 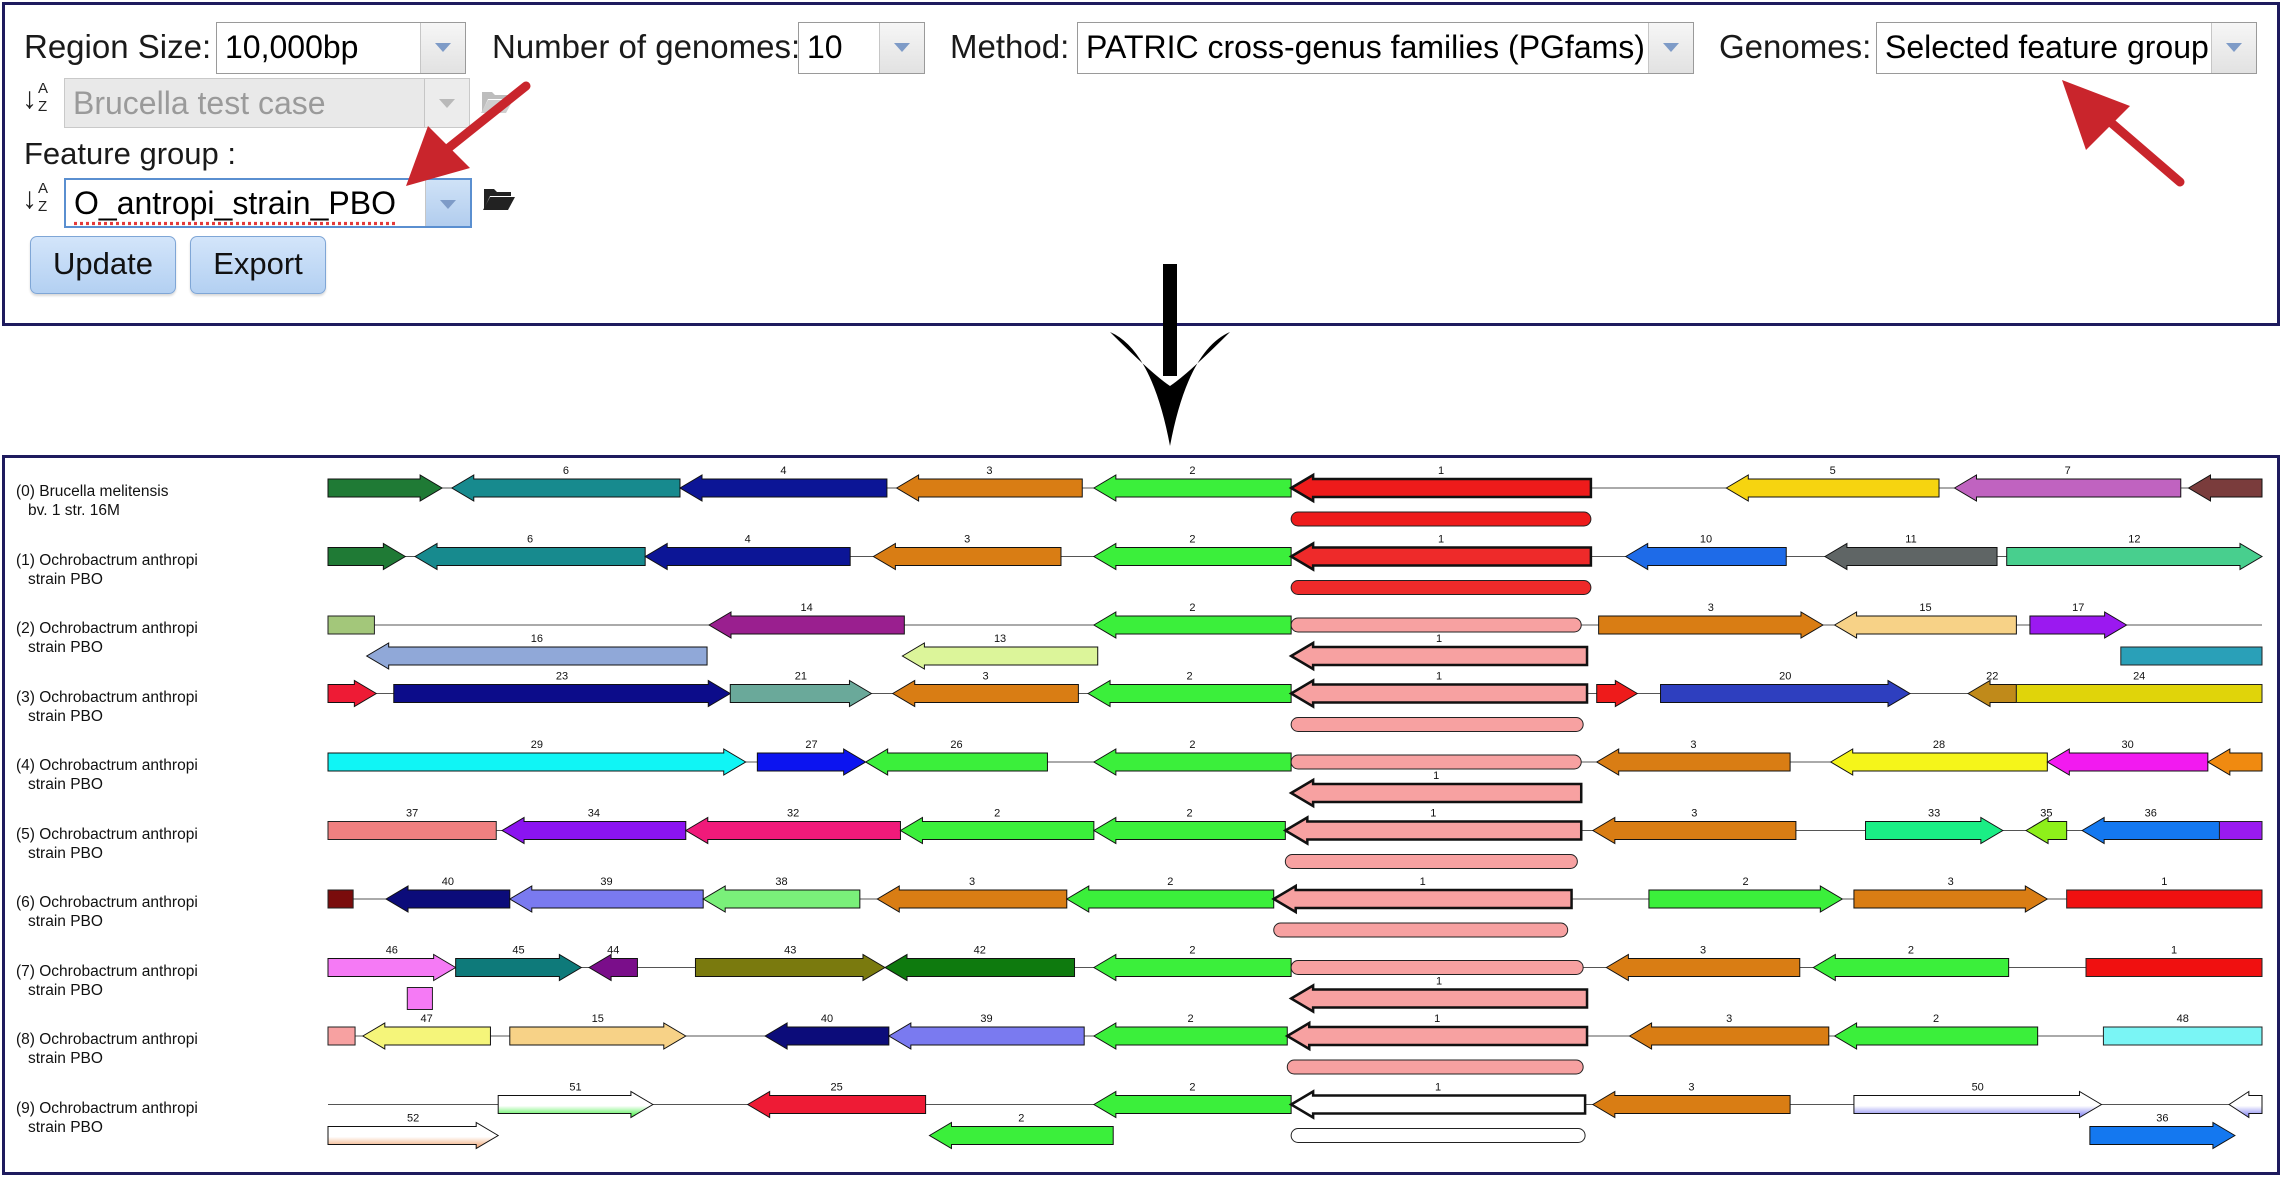 I want to click on folder-open-icon, so click(x=499, y=198).